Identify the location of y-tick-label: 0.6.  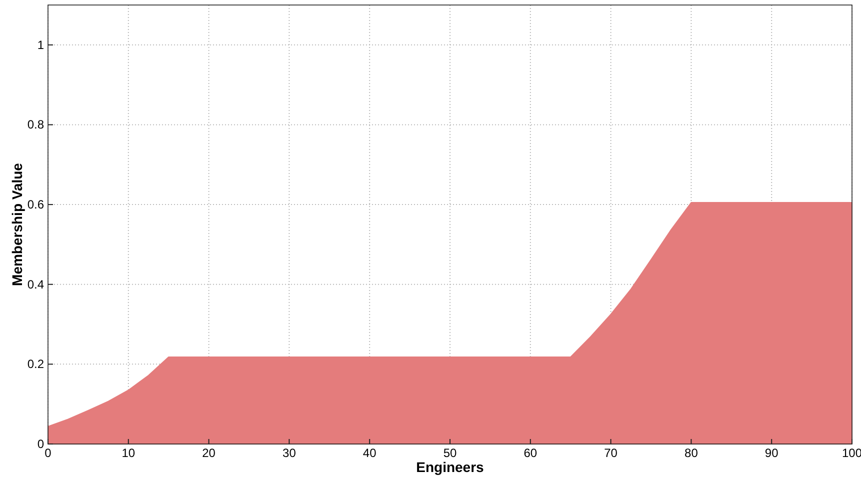
(35, 205).